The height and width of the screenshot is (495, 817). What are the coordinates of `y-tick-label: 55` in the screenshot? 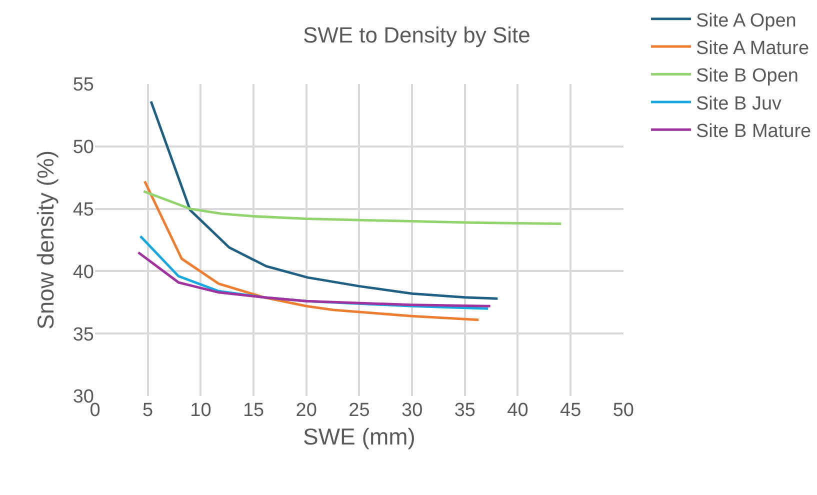 It's located at (83, 85).